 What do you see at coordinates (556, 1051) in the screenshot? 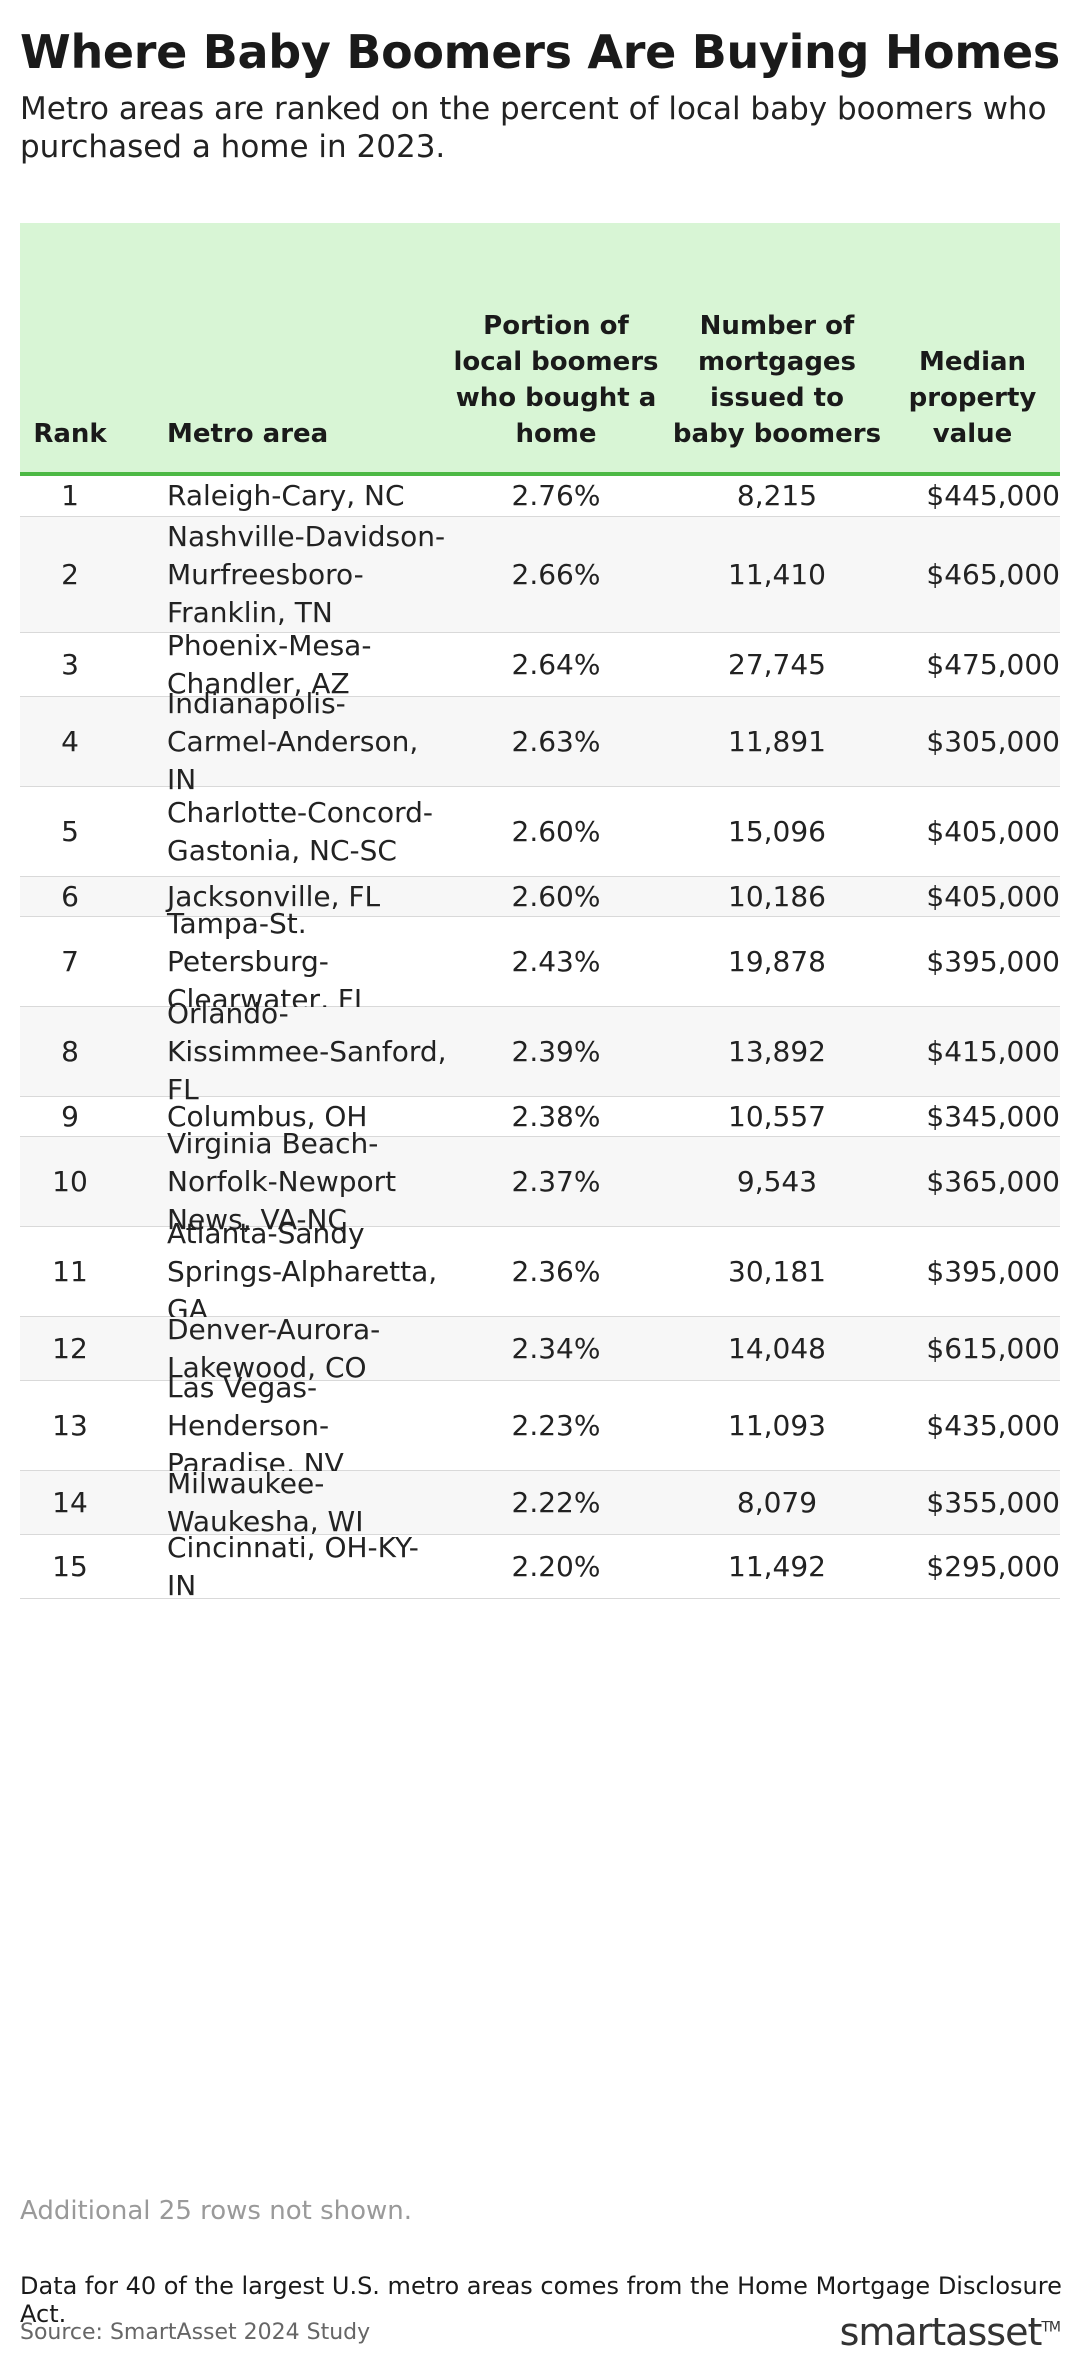
I see `cell-portion: 2.39%` at bounding box center [556, 1051].